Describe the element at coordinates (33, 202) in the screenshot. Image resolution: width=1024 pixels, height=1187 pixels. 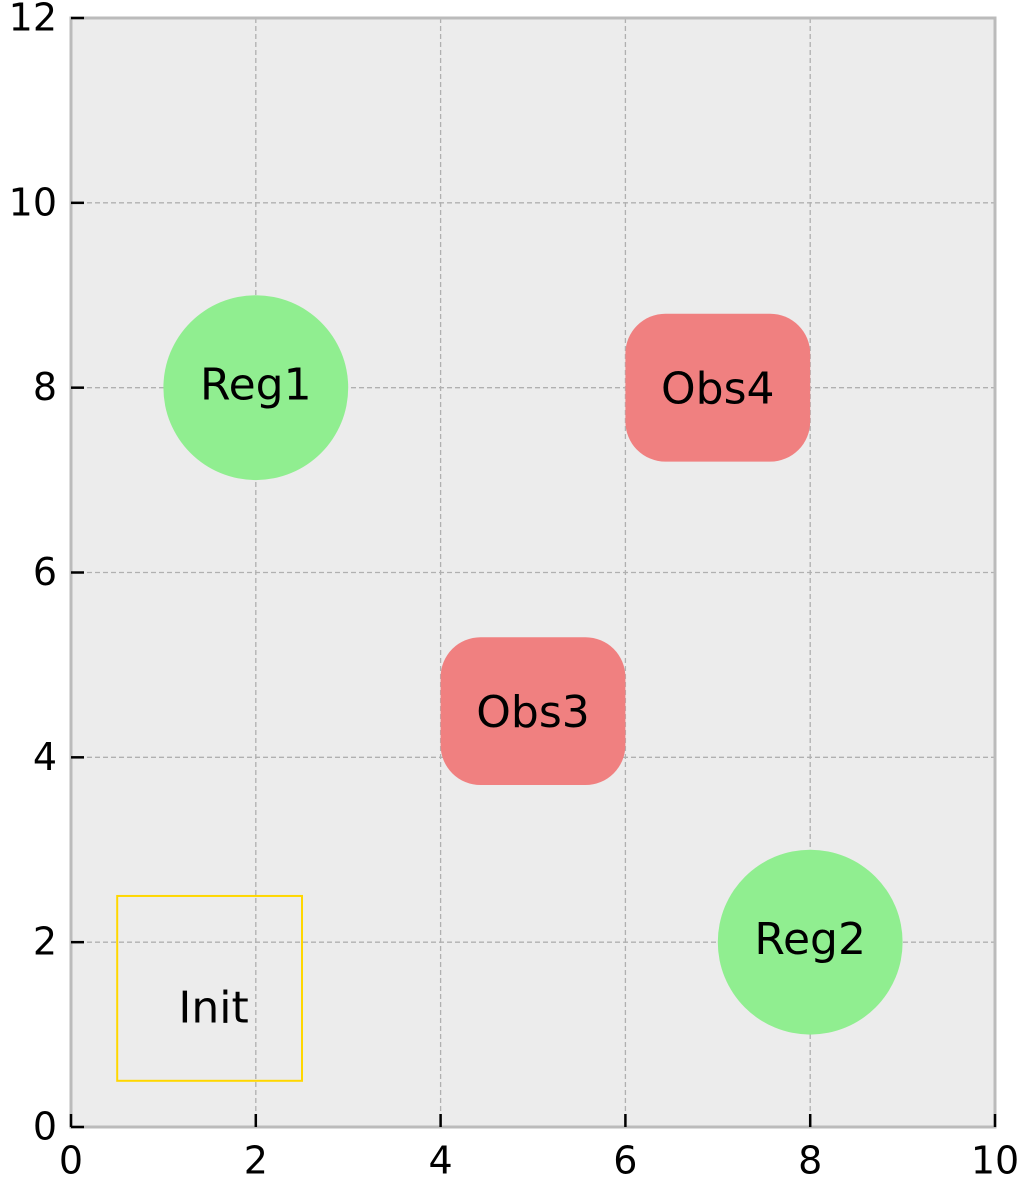
I see `y-tick-label: 10` at that location.